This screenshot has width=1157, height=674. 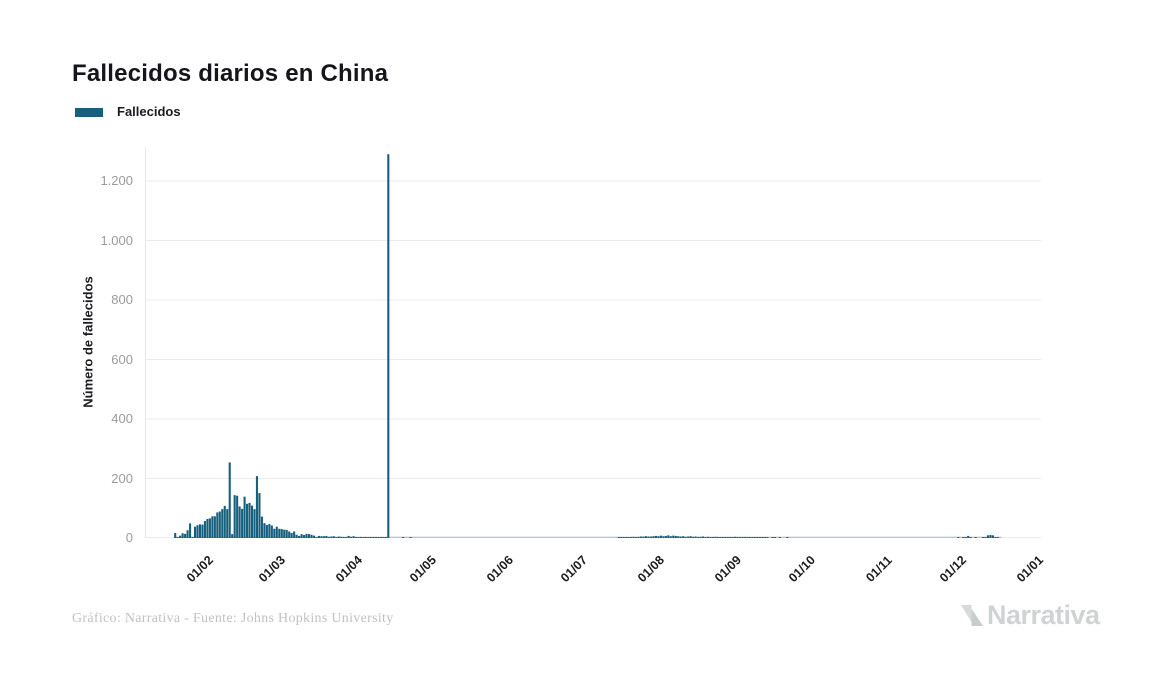 What do you see at coordinates (116, 240) in the screenshot?
I see `y-tick-label: 1.000` at bounding box center [116, 240].